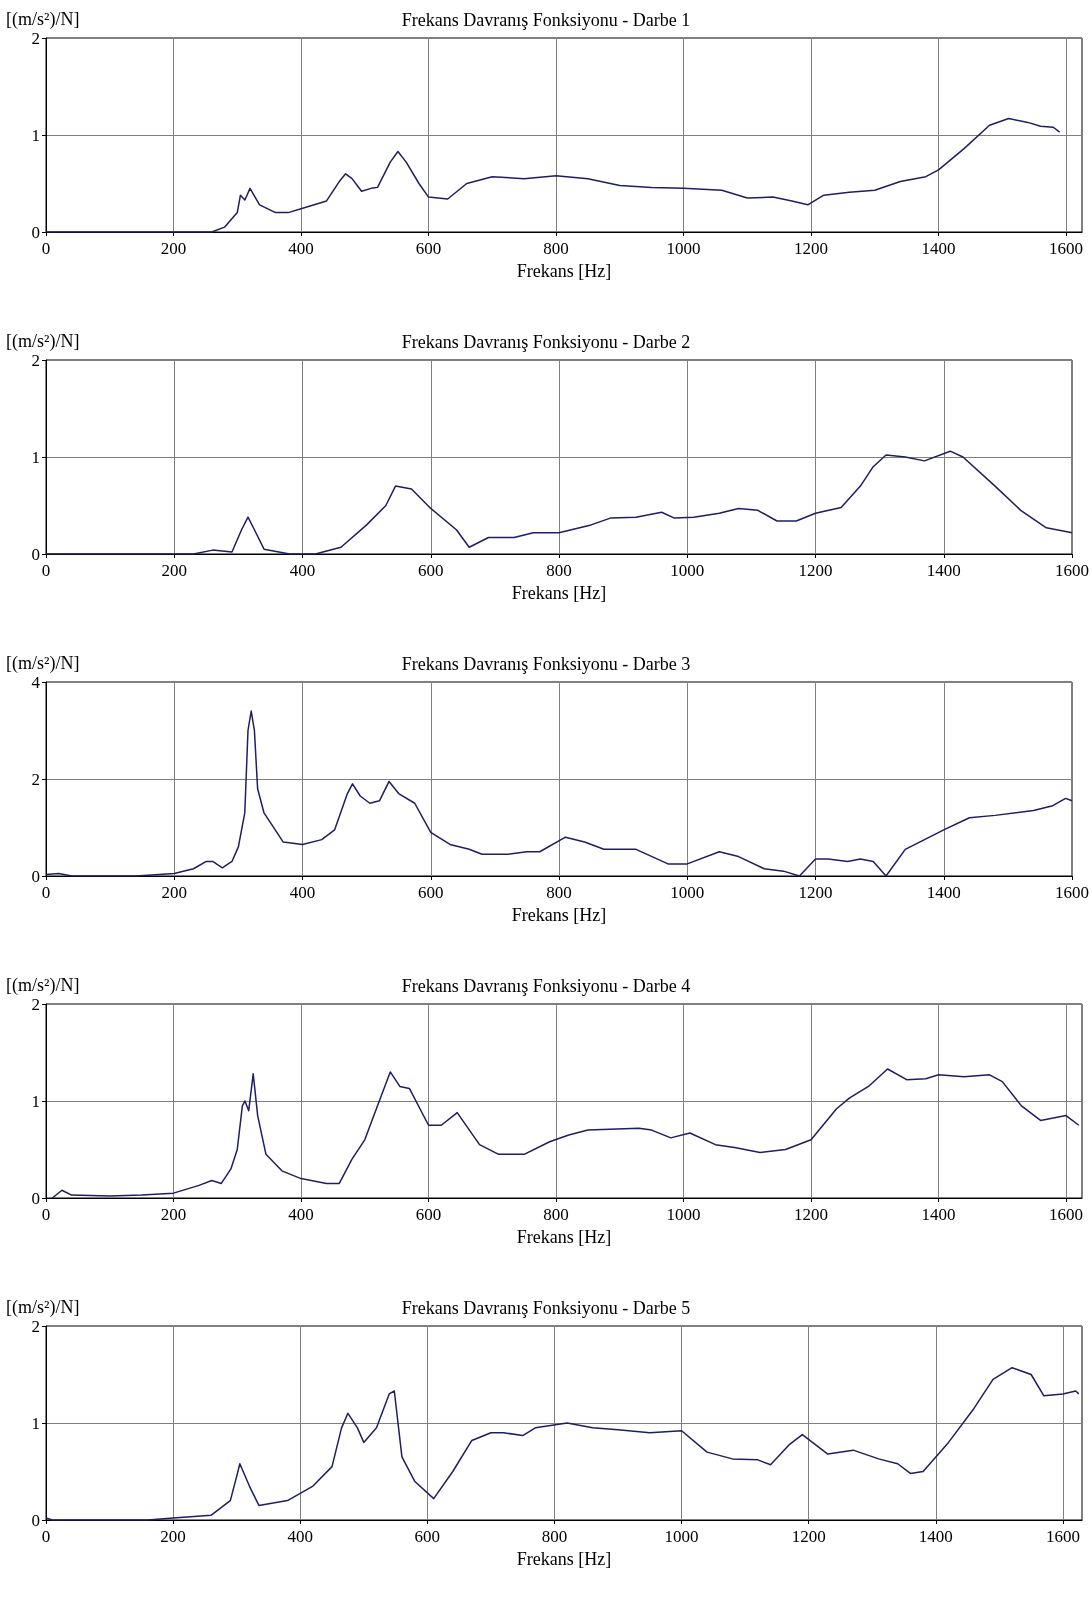 The width and height of the screenshot is (1092, 1611). What do you see at coordinates (546, 664) in the screenshot?
I see `chart-title: Frekans Davranış Fonksiyonu - Darbe 3` at bounding box center [546, 664].